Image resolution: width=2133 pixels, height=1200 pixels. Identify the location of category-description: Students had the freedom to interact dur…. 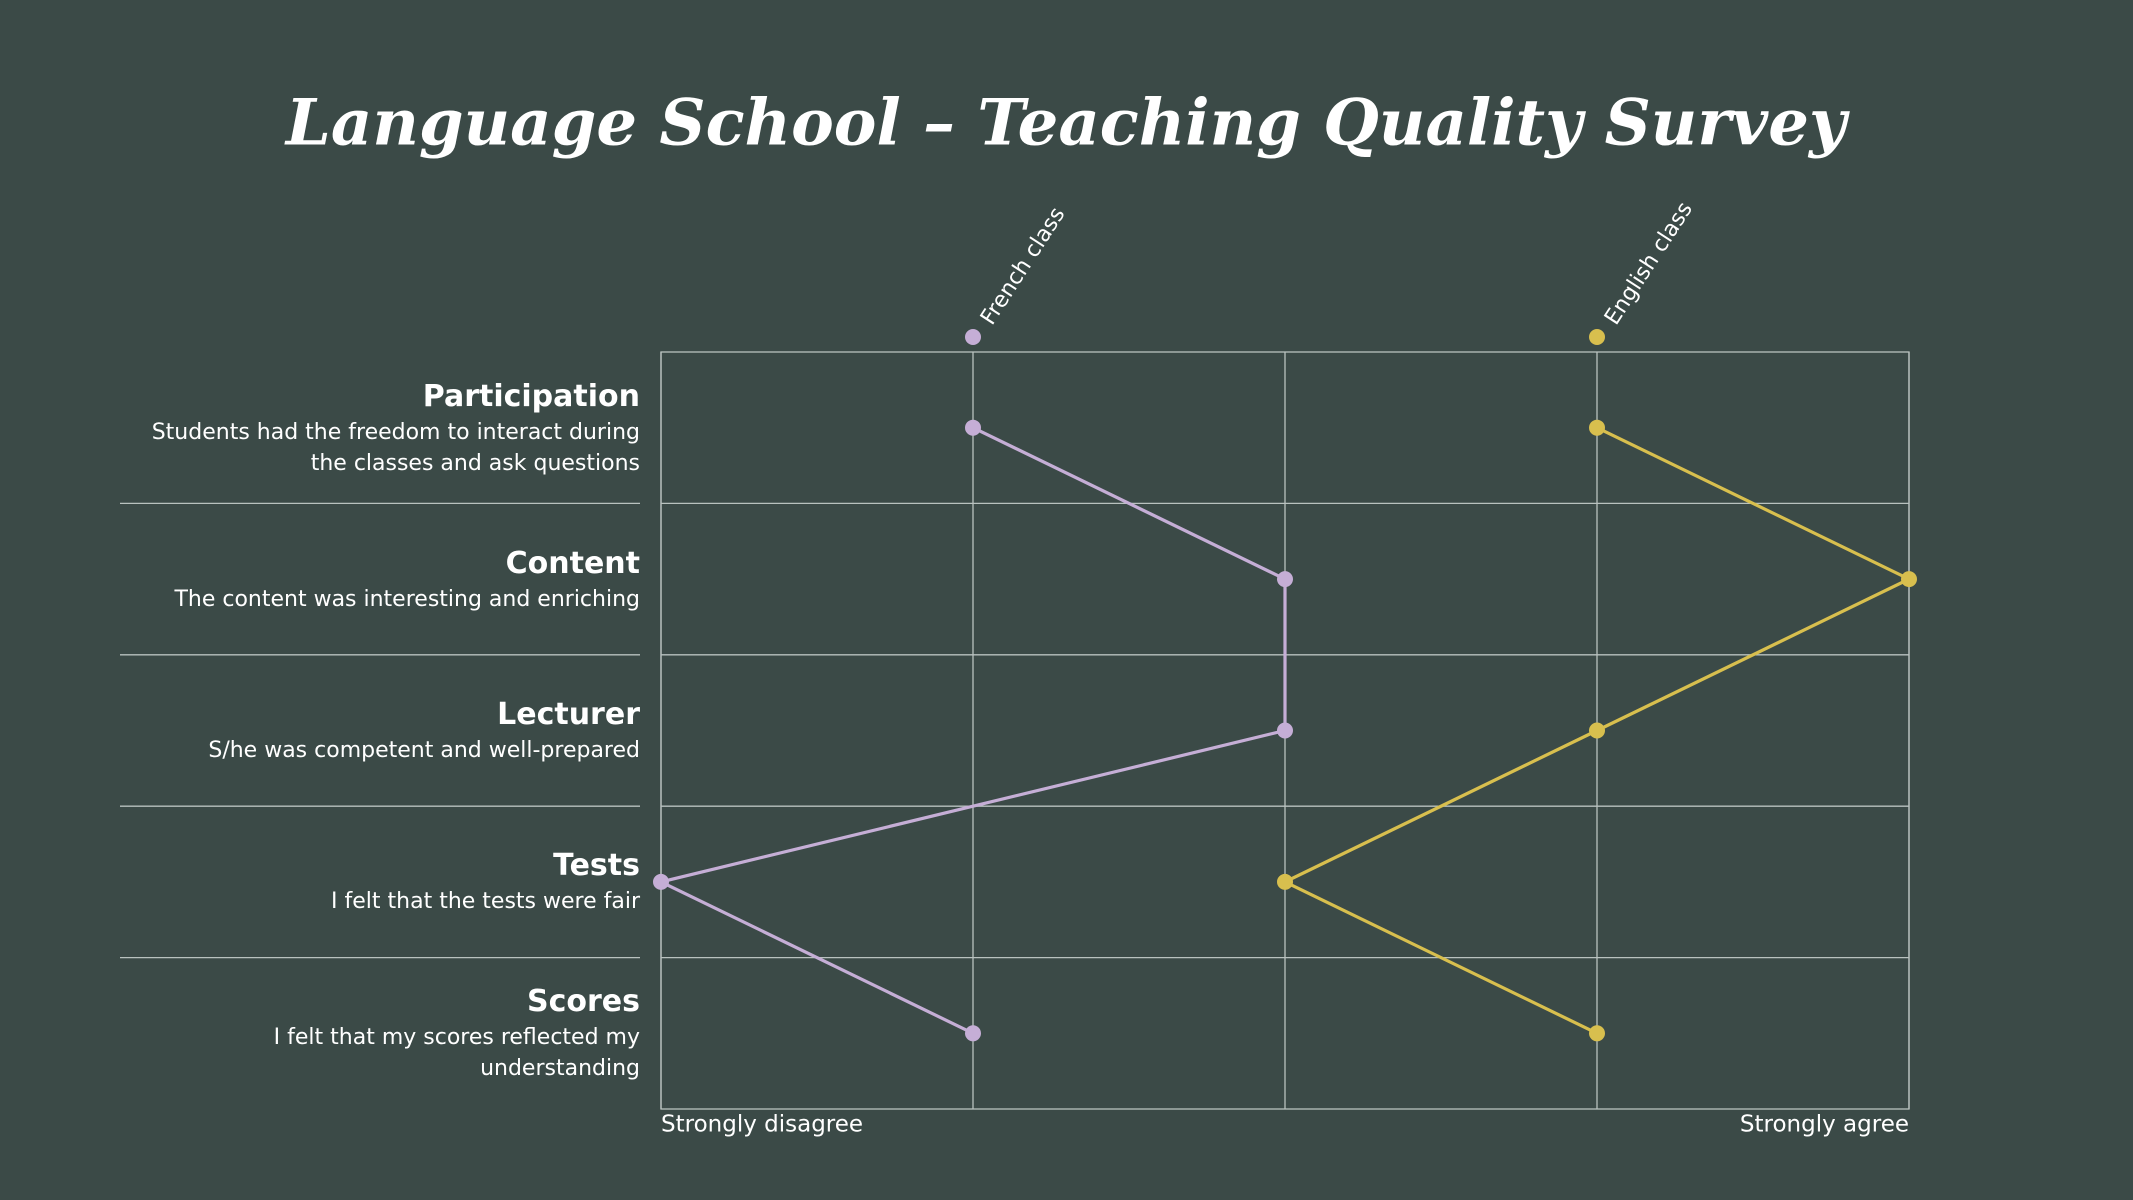
(395, 447).